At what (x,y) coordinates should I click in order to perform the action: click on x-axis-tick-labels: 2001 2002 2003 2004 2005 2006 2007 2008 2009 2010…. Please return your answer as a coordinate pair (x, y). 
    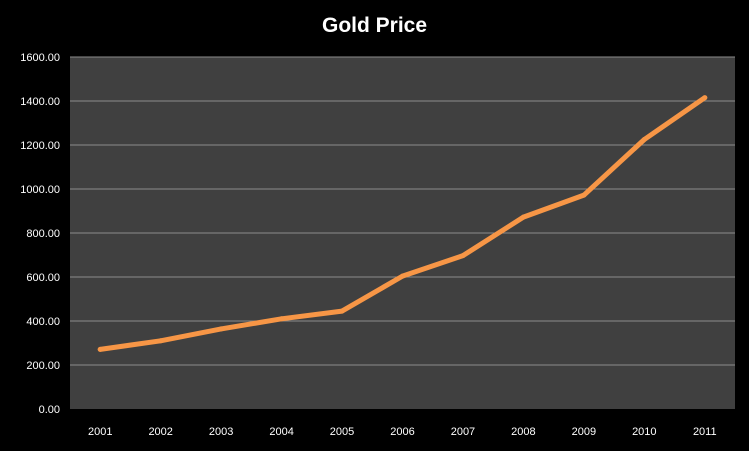
    Looking at the image, I should click on (402, 432).